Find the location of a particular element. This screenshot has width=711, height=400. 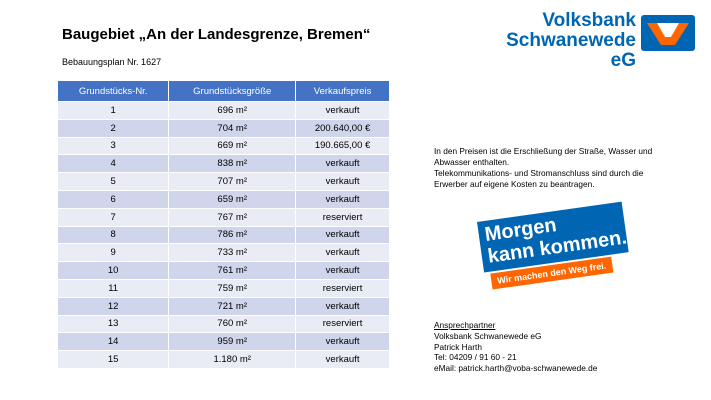

table-cell: 669 m² is located at coordinates (232, 145).